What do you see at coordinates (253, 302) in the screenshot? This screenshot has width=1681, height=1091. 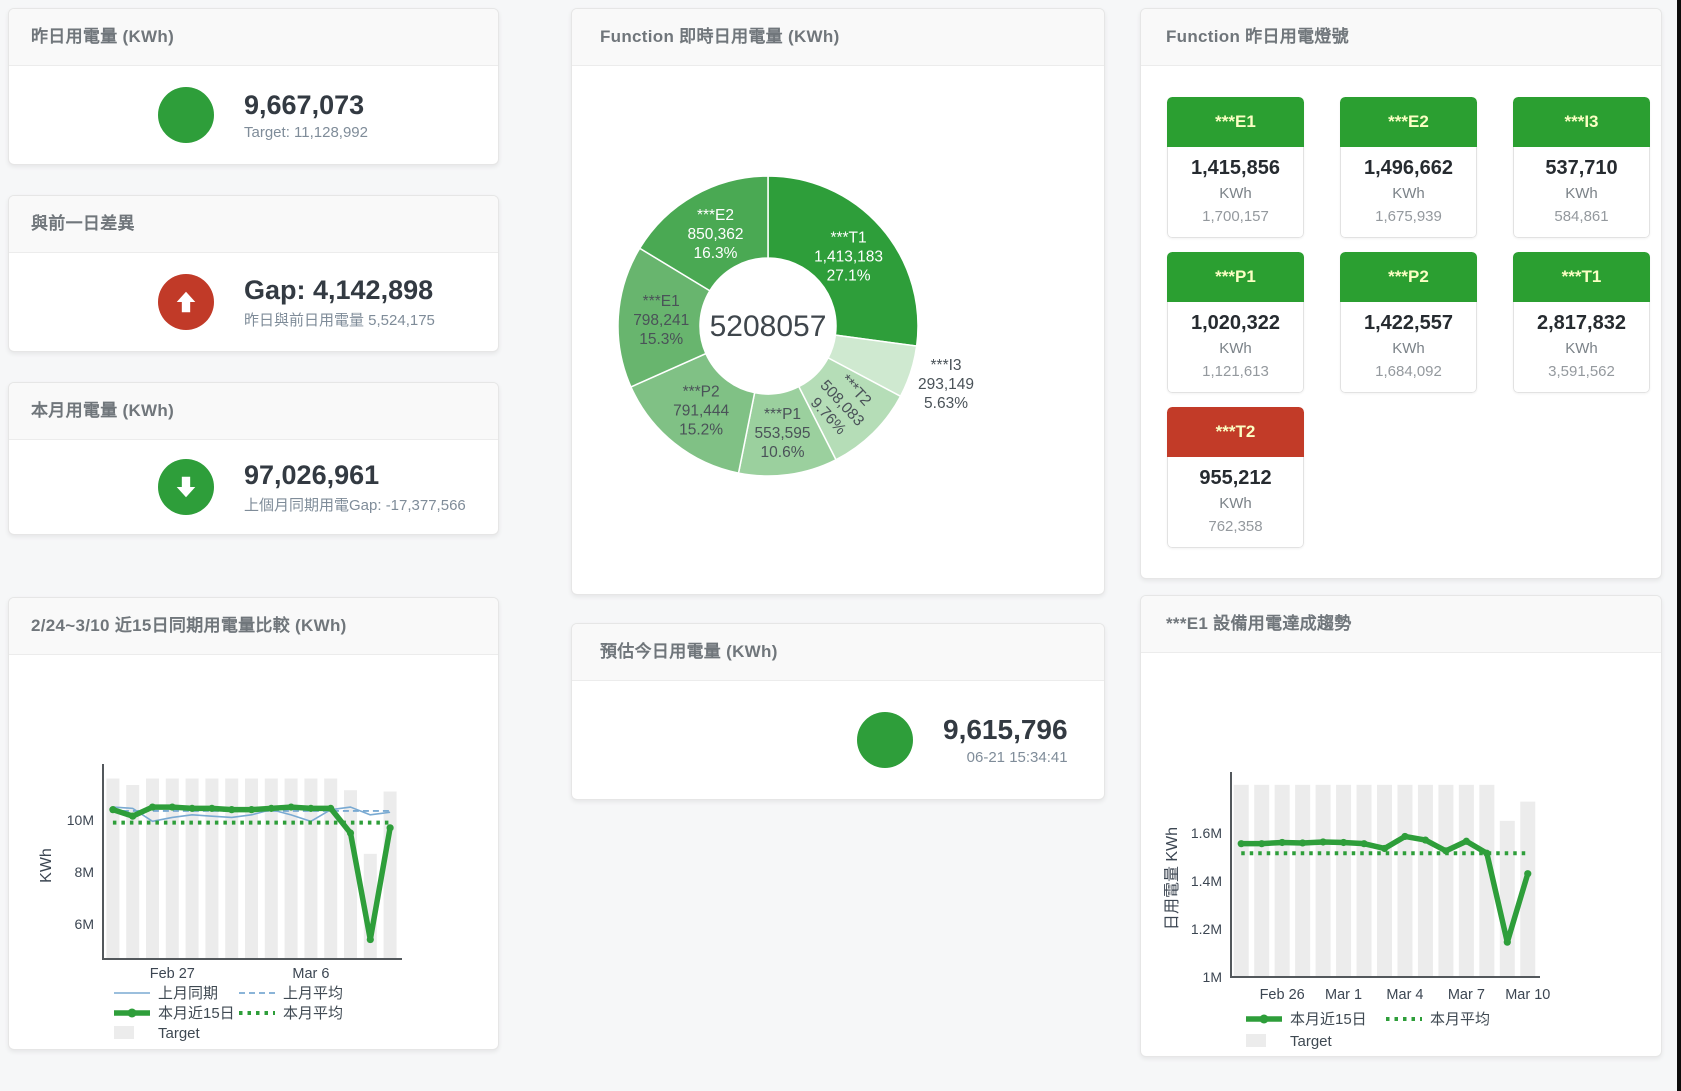 I see `card-day-gap-body: Gap: 4,142,898 昨日與前日用電量 5,524,175` at bounding box center [253, 302].